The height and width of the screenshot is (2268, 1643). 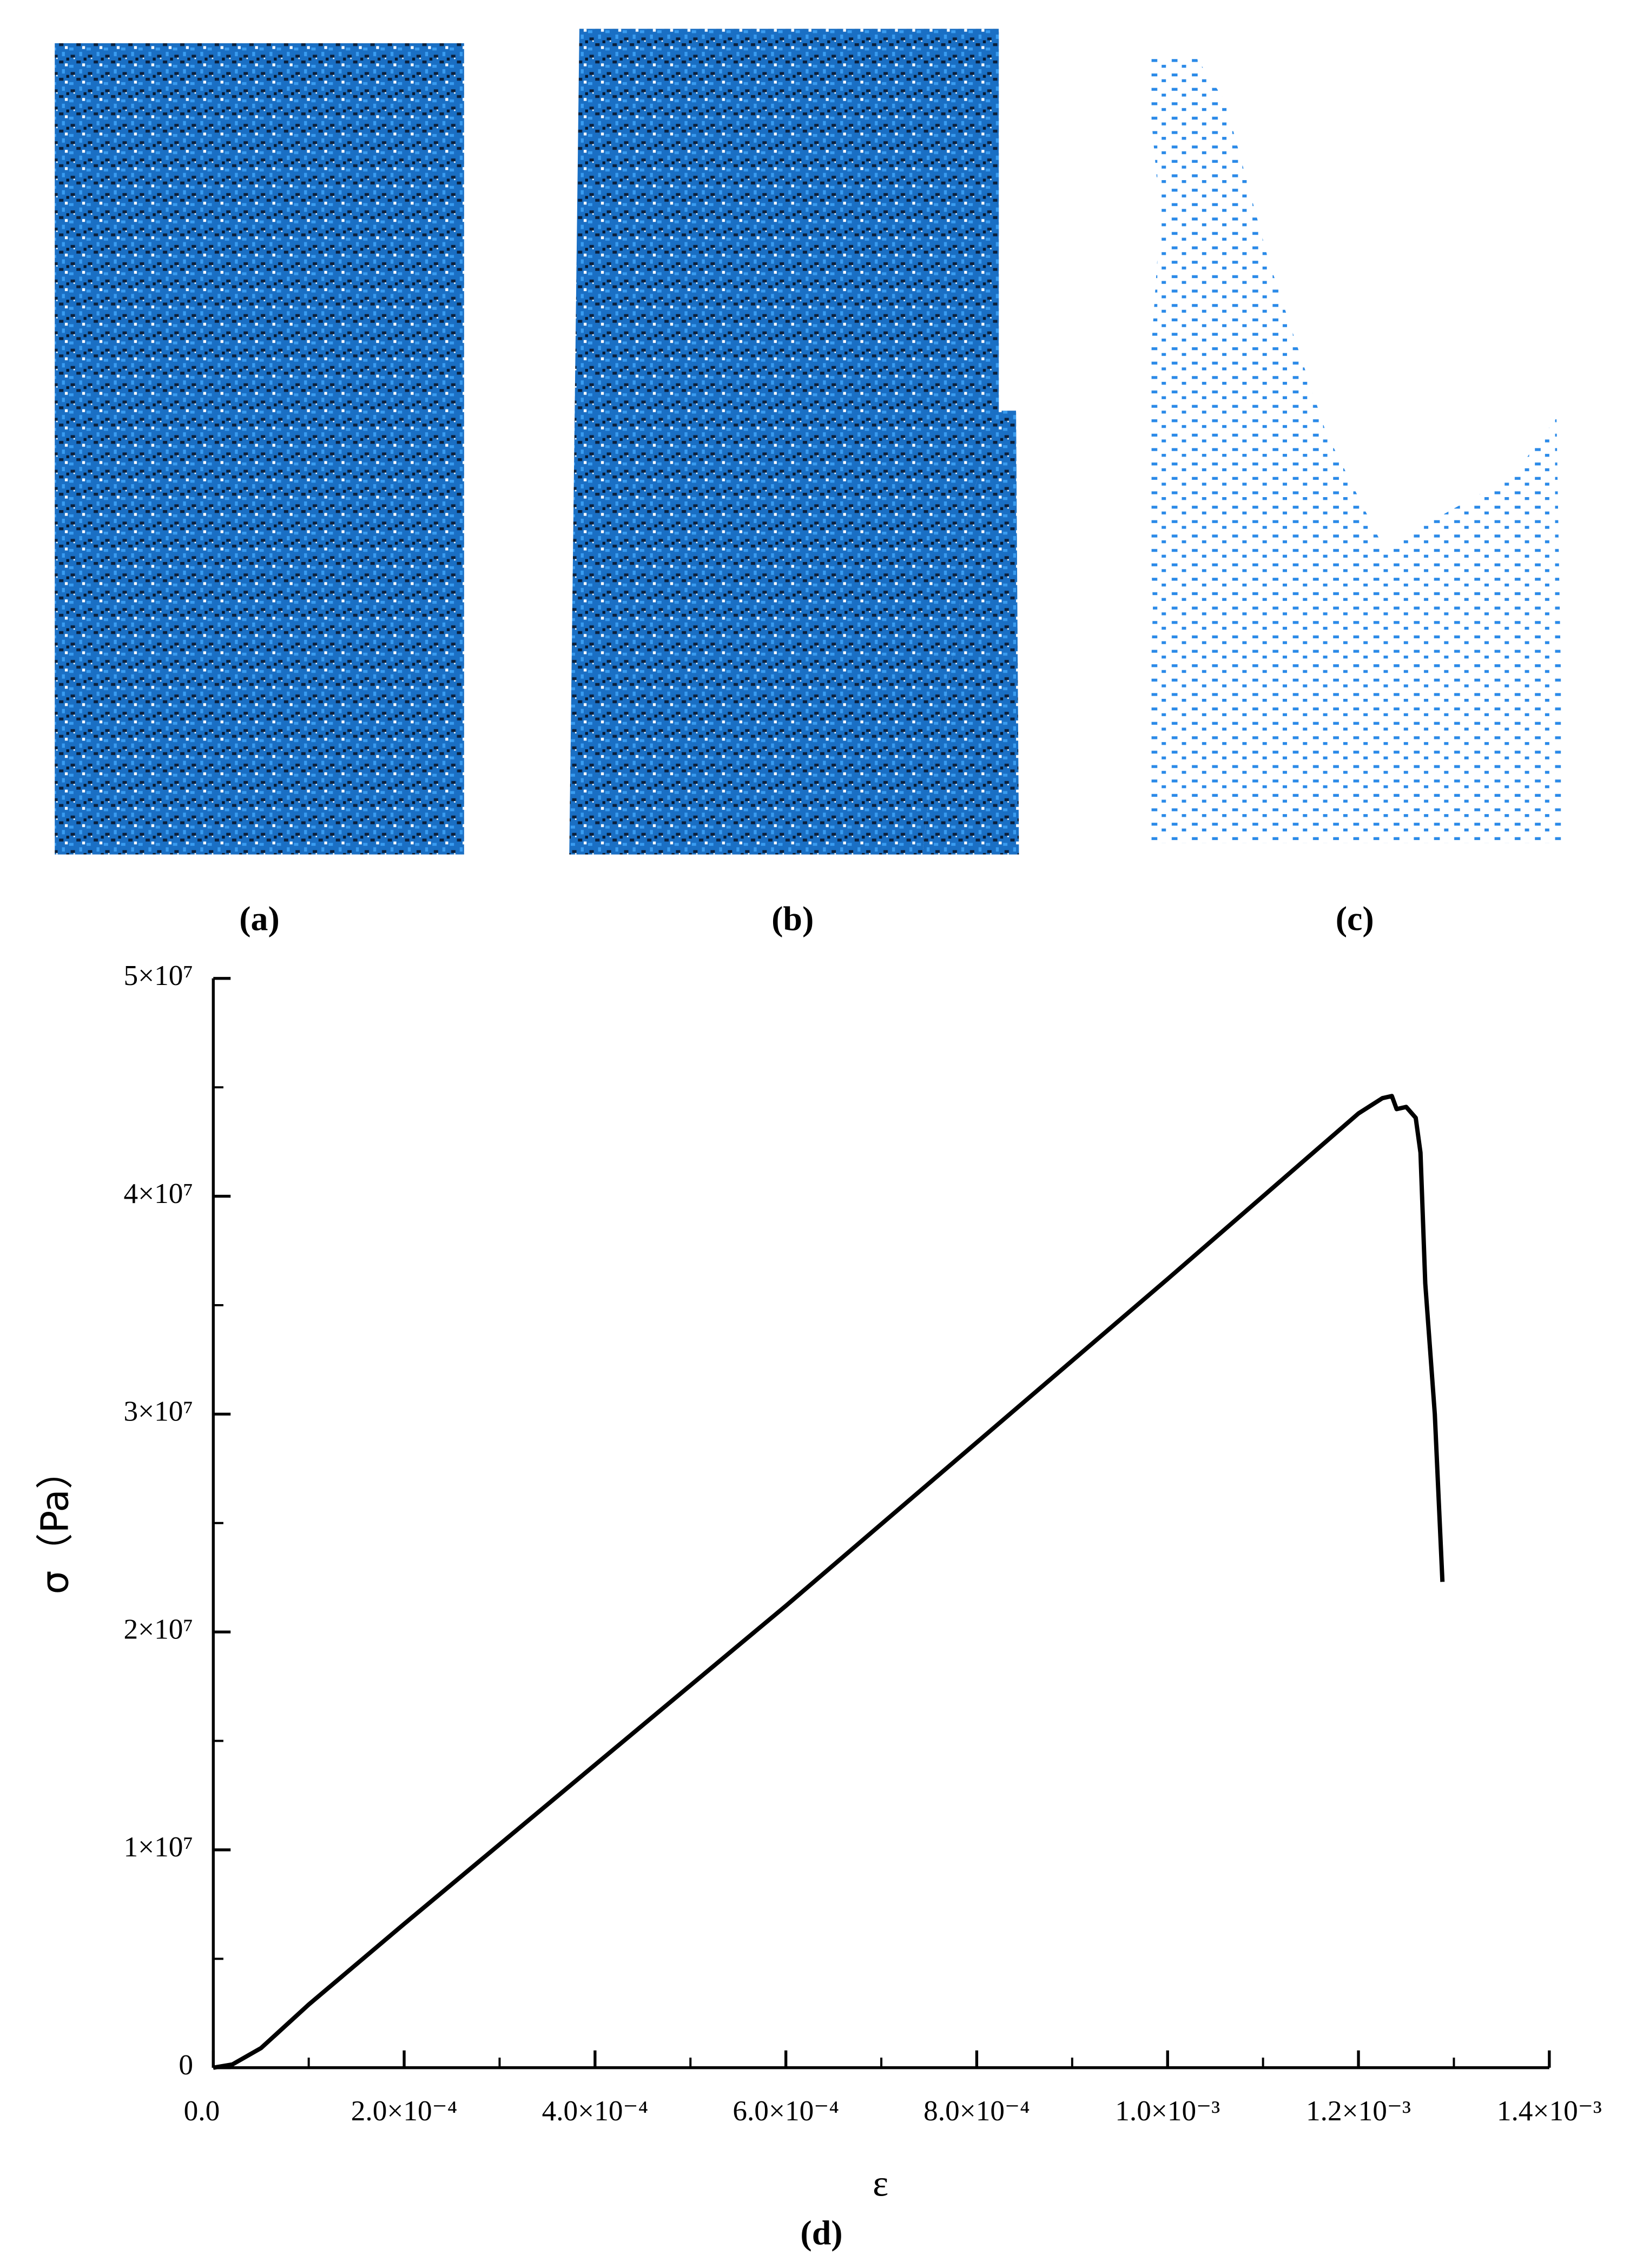 What do you see at coordinates (158, 1629) in the screenshot?
I see `y-tick-label: 2×10⁷` at bounding box center [158, 1629].